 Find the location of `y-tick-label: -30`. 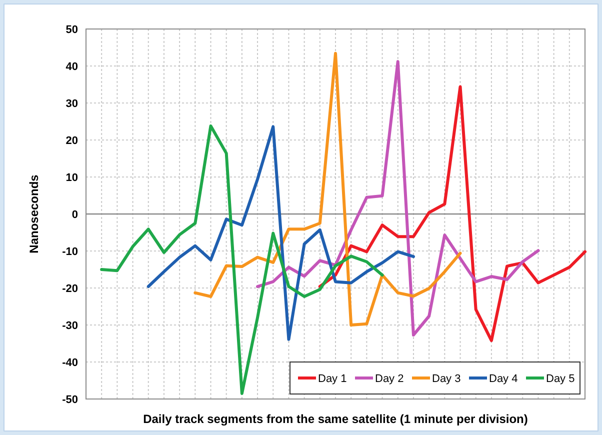

y-tick-label: -30 is located at coordinates (70, 326).